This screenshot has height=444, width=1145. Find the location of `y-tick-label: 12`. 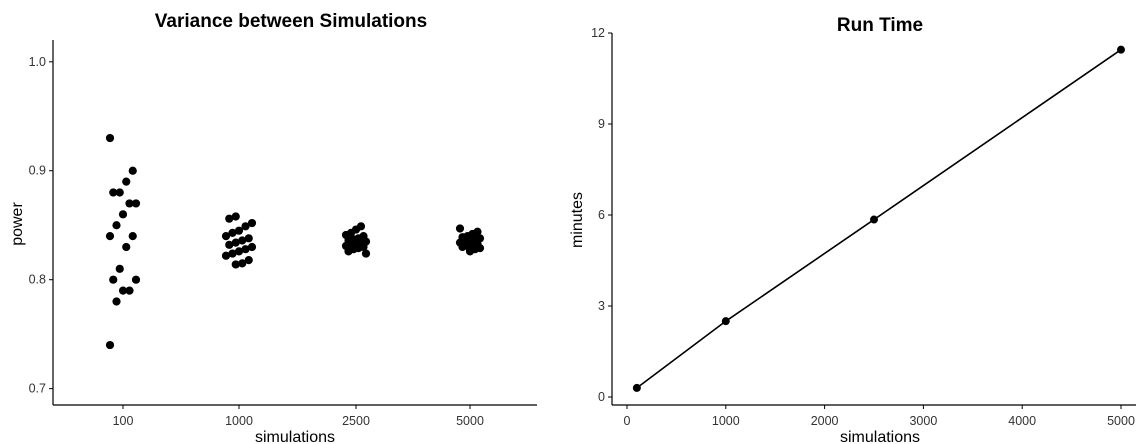

y-tick-label: 12 is located at coordinates (598, 33).